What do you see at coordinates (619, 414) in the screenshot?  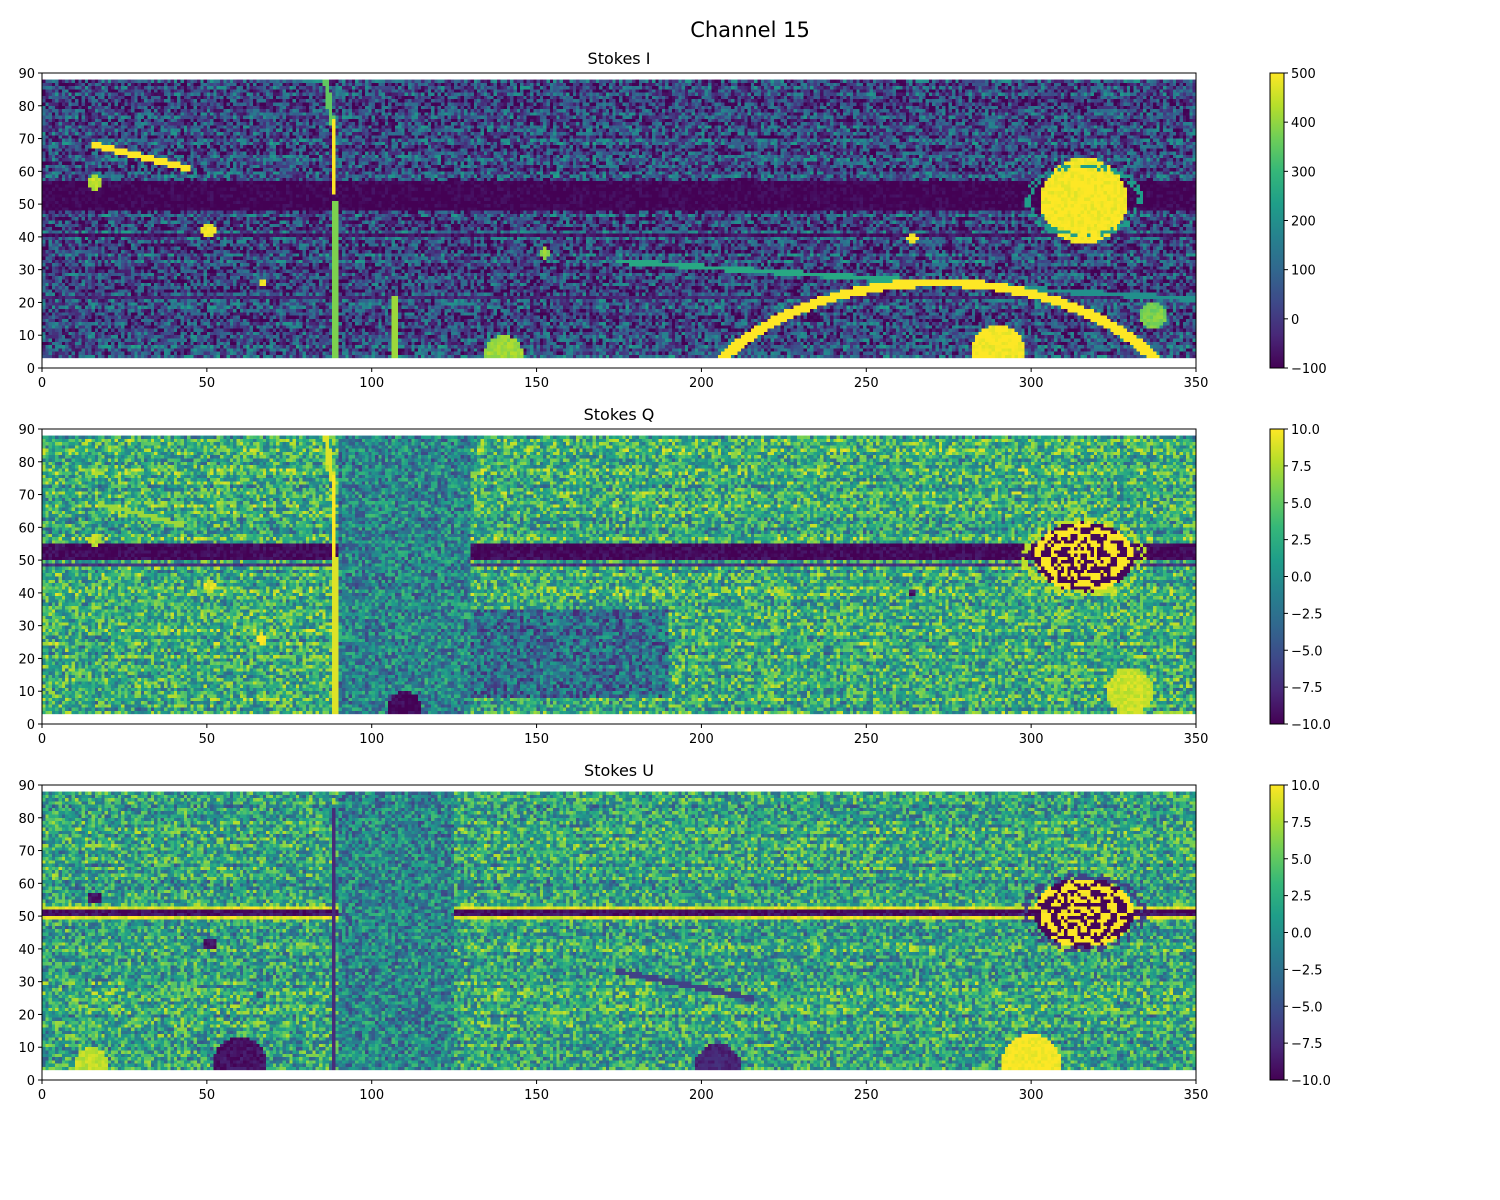 I see `panel-title: Stokes Q` at bounding box center [619, 414].